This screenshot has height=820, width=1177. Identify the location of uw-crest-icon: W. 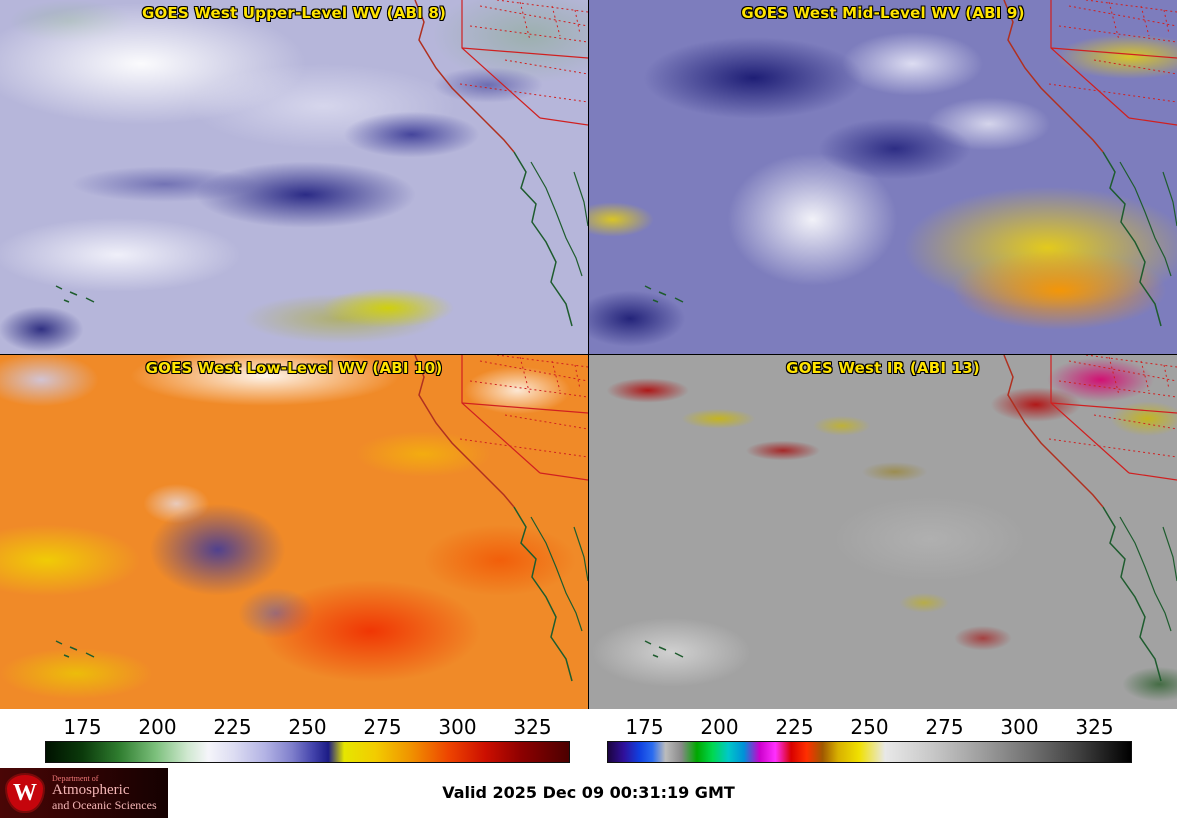
(25, 793).